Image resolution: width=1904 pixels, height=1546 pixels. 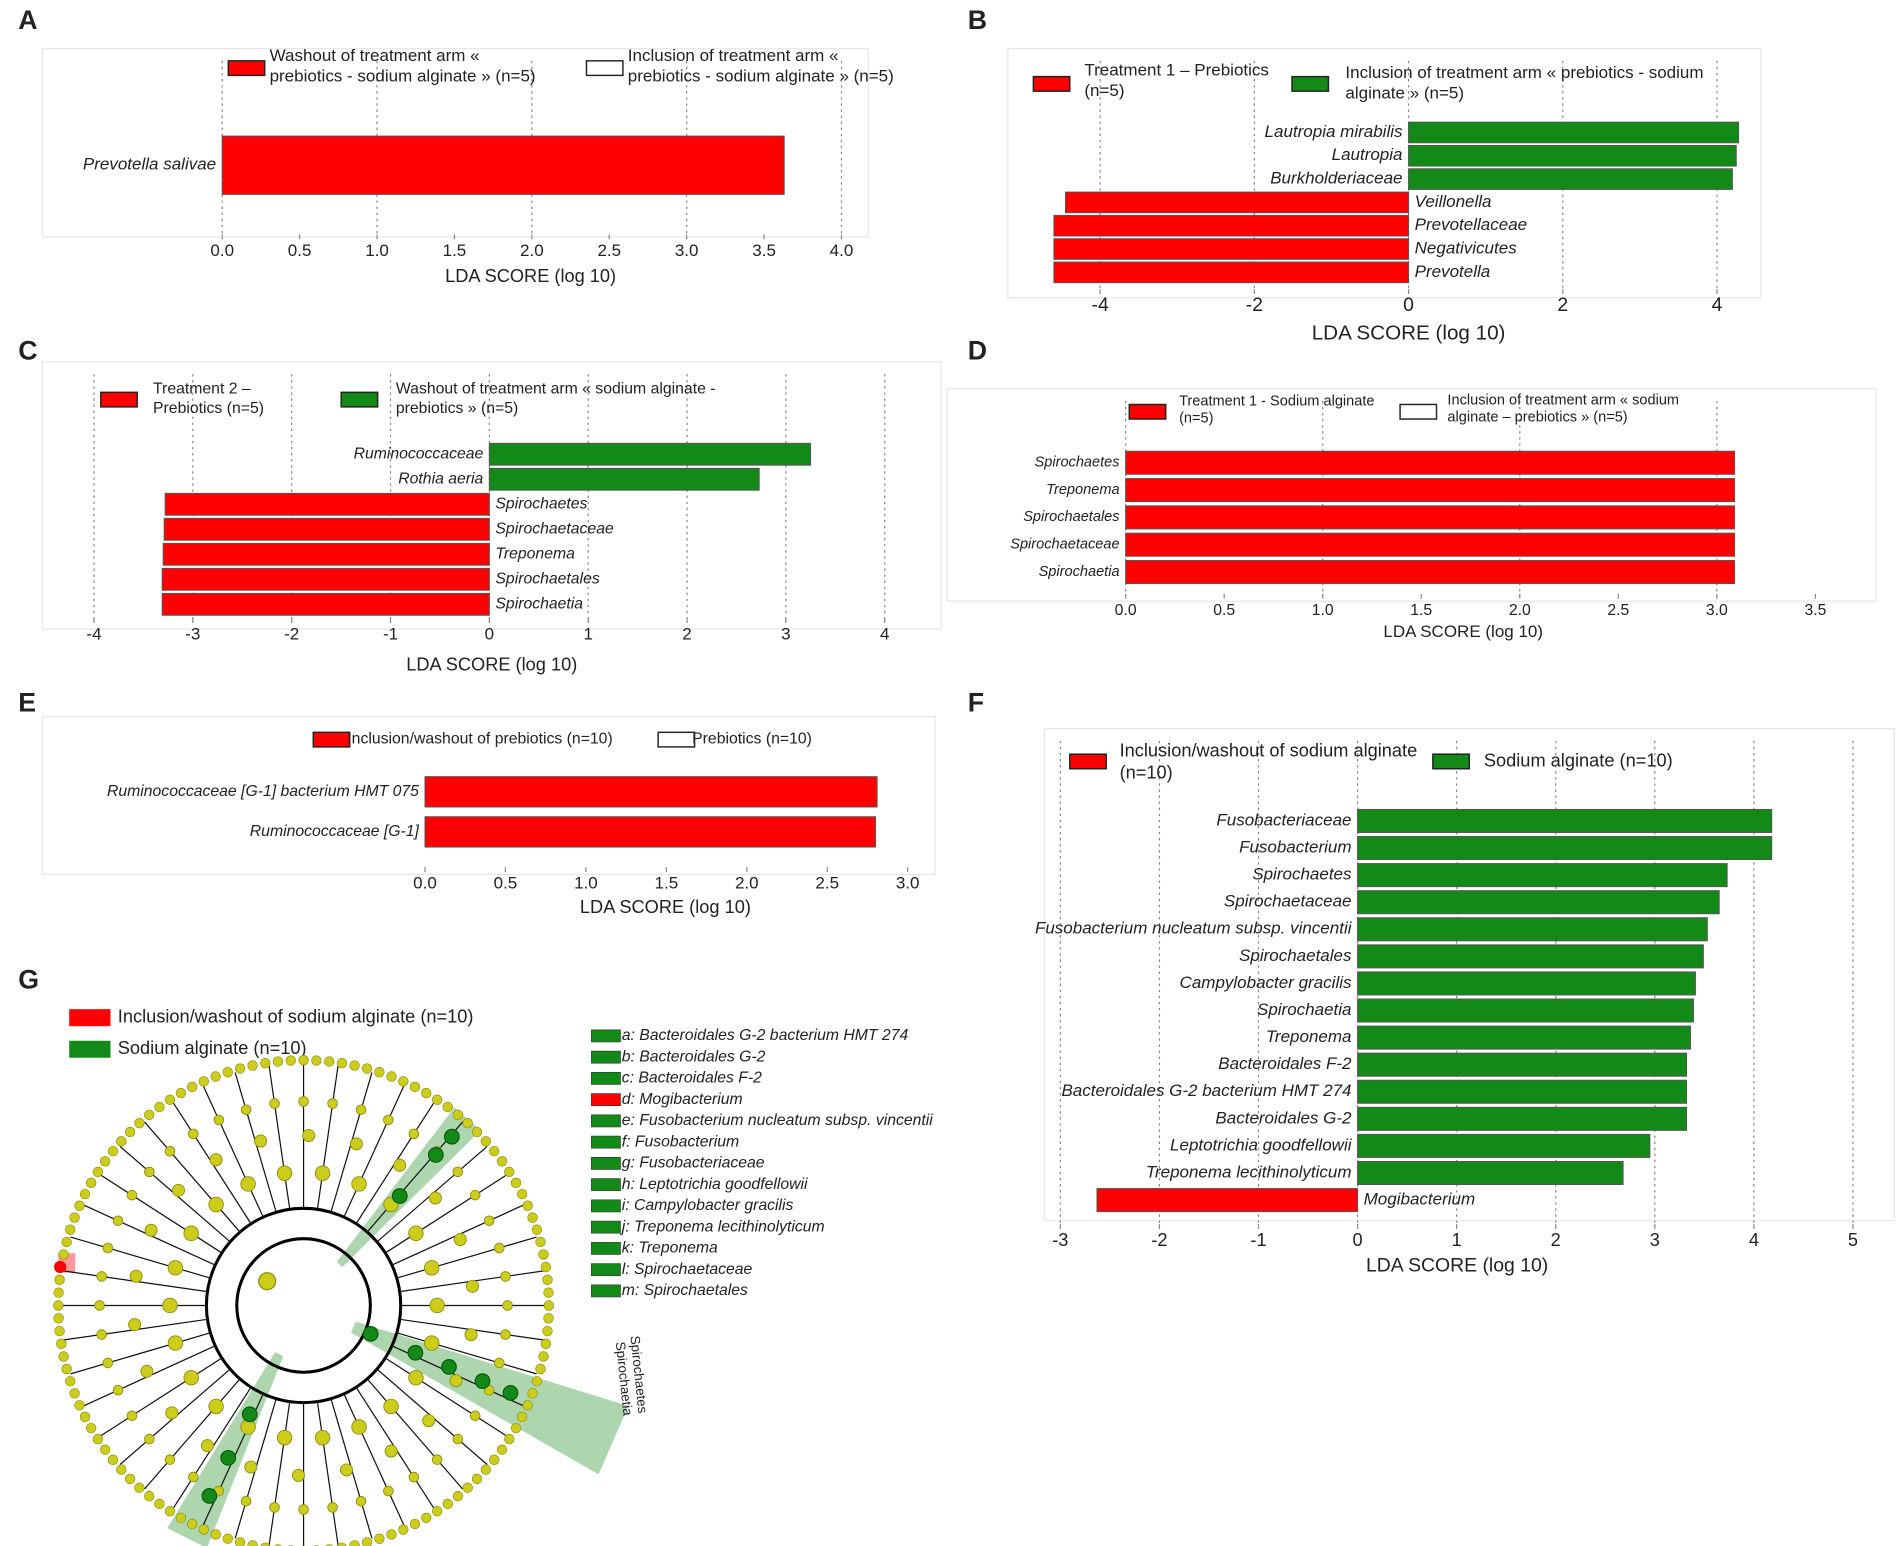 I want to click on x-tick-label: -4, so click(x=93, y=634).